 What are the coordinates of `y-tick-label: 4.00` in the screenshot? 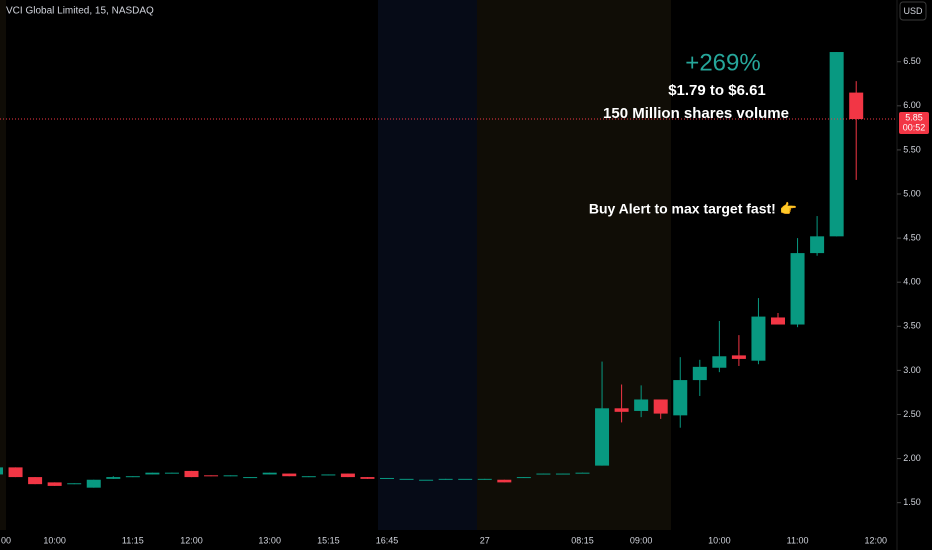 It's located at (912, 282).